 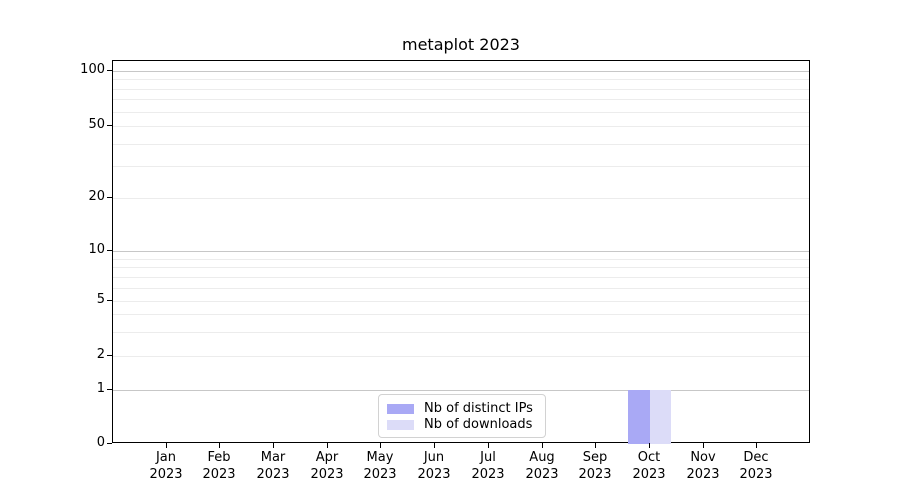 I want to click on x-tick-label: Mar 2023, so click(x=273, y=466).